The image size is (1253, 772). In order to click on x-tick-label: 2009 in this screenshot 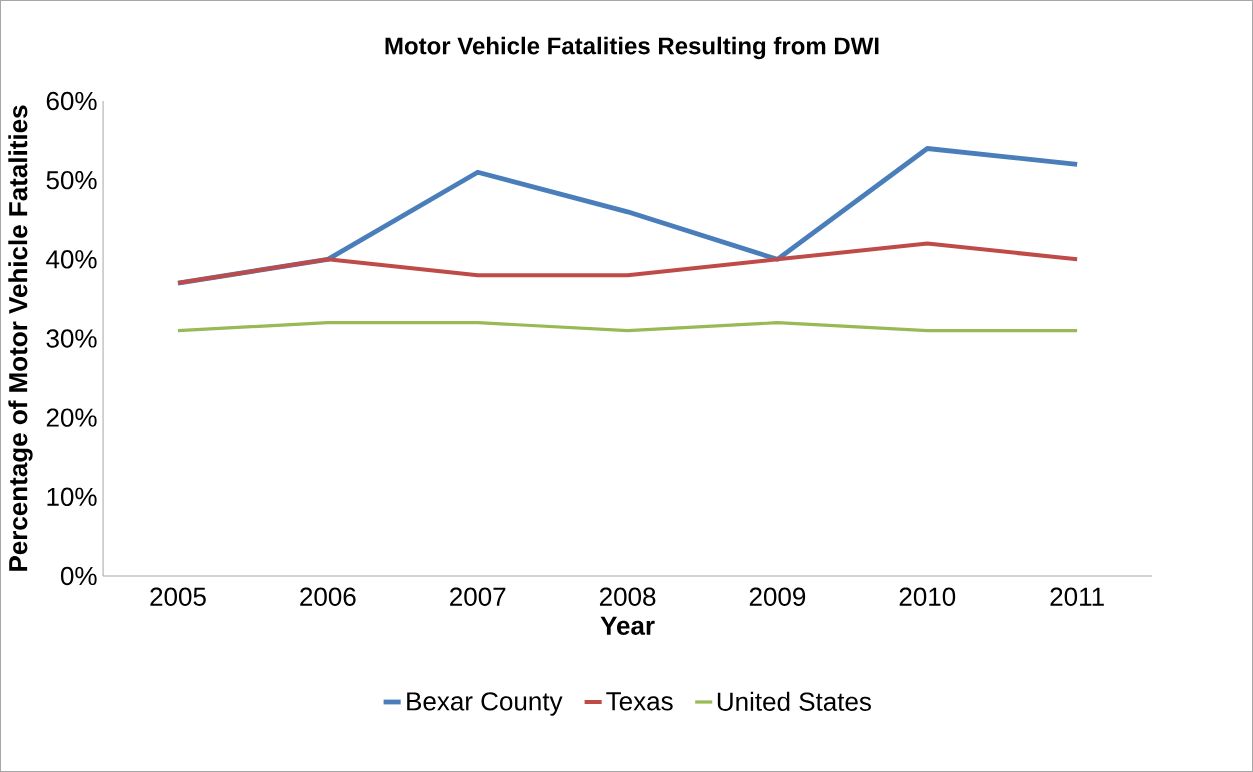, I will do `click(777, 596)`.